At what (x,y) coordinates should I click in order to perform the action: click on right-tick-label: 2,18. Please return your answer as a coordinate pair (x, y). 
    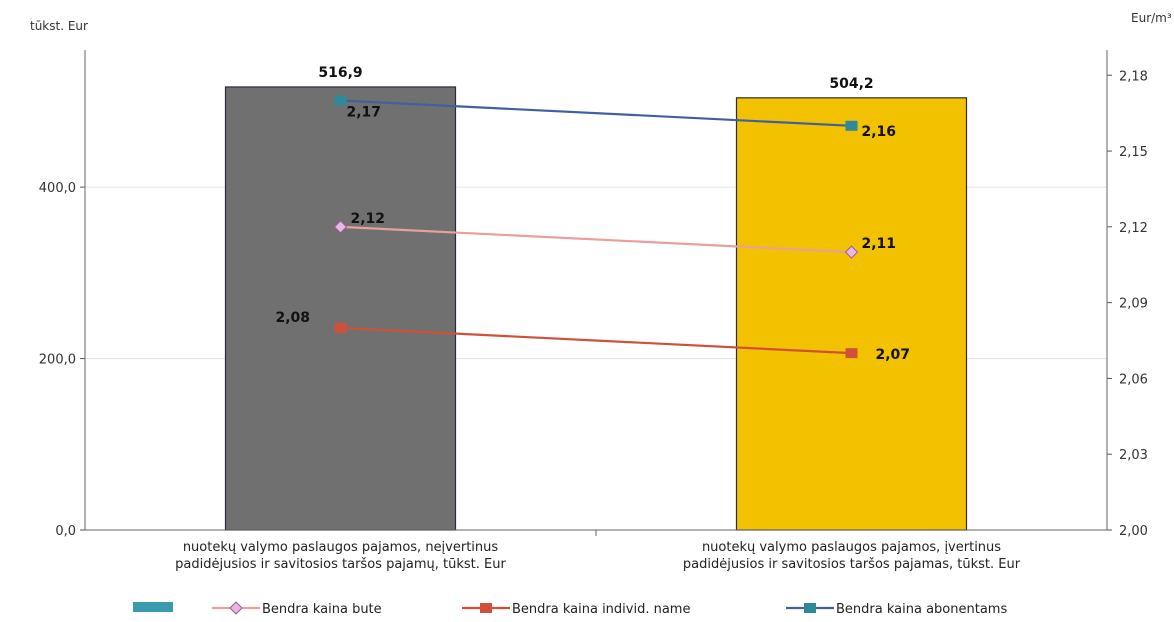
    Looking at the image, I should click on (1133, 76).